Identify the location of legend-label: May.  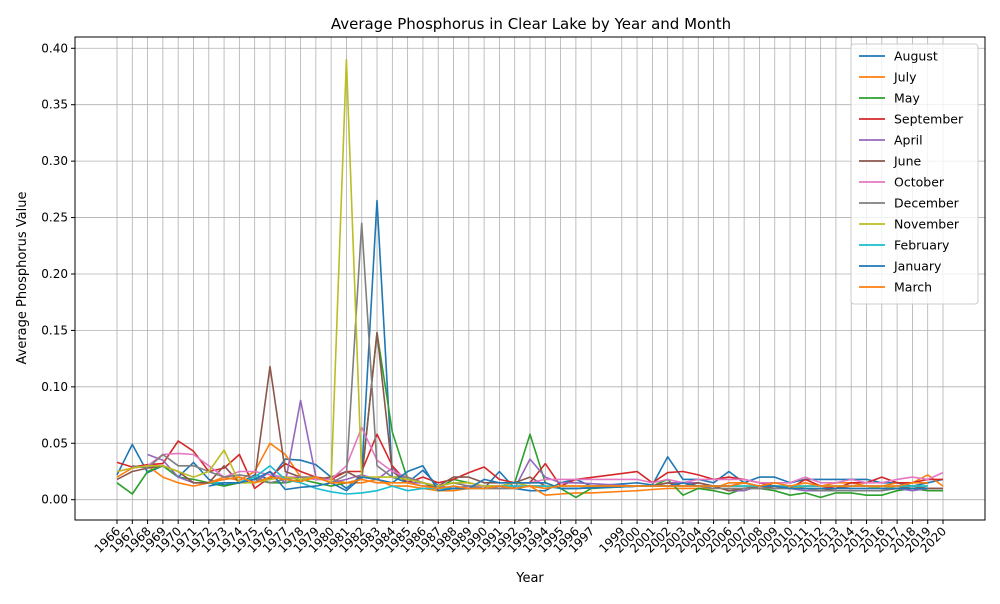
(907, 98).